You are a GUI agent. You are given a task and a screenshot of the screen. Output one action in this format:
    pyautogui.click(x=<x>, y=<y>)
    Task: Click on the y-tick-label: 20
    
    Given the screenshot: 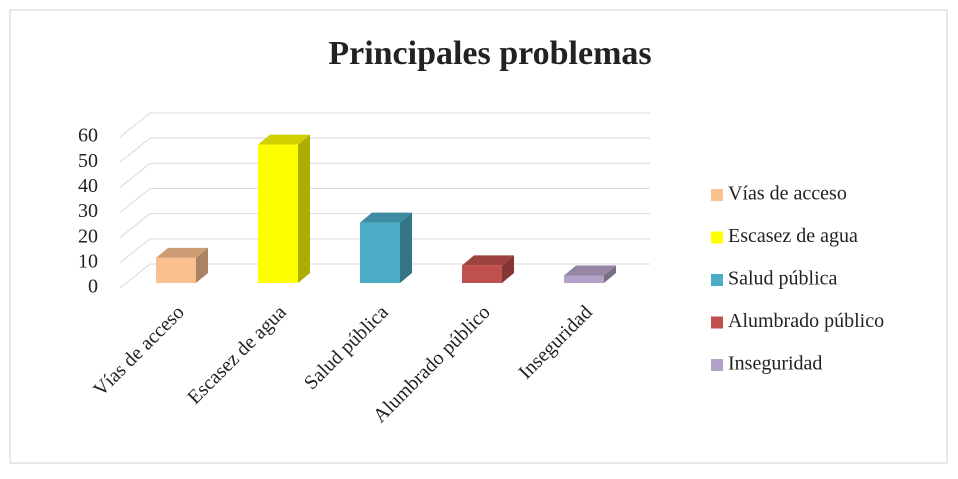 What is the action you would take?
    pyautogui.click(x=88, y=236)
    